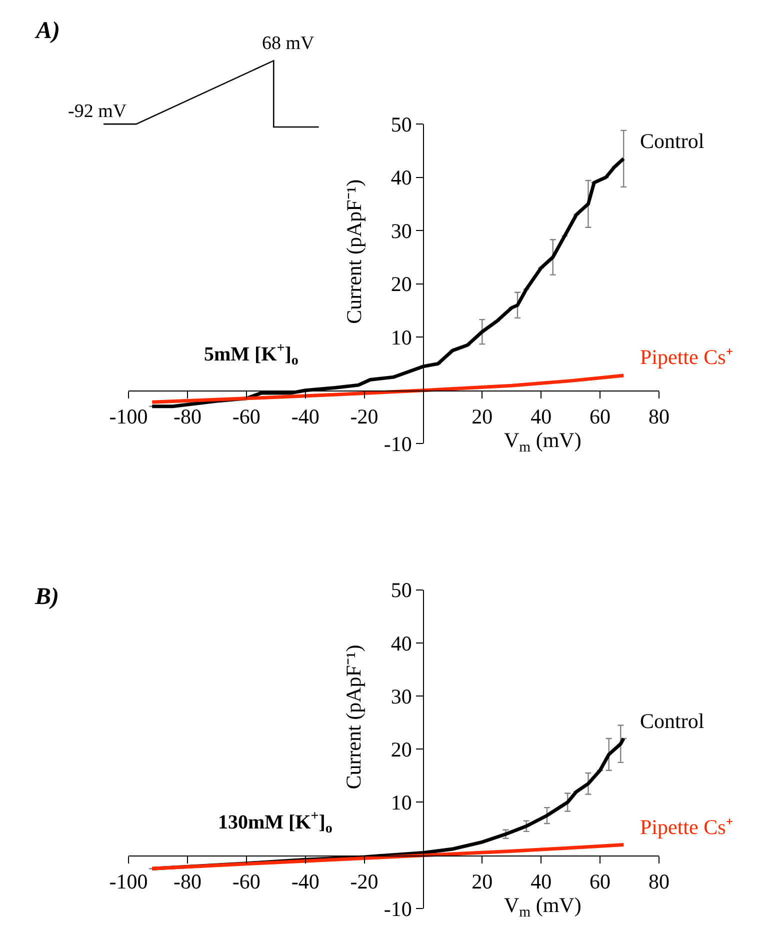 This screenshot has width=767, height=938. Describe the element at coordinates (97, 111) in the screenshot. I see `text: -92 mV` at that location.